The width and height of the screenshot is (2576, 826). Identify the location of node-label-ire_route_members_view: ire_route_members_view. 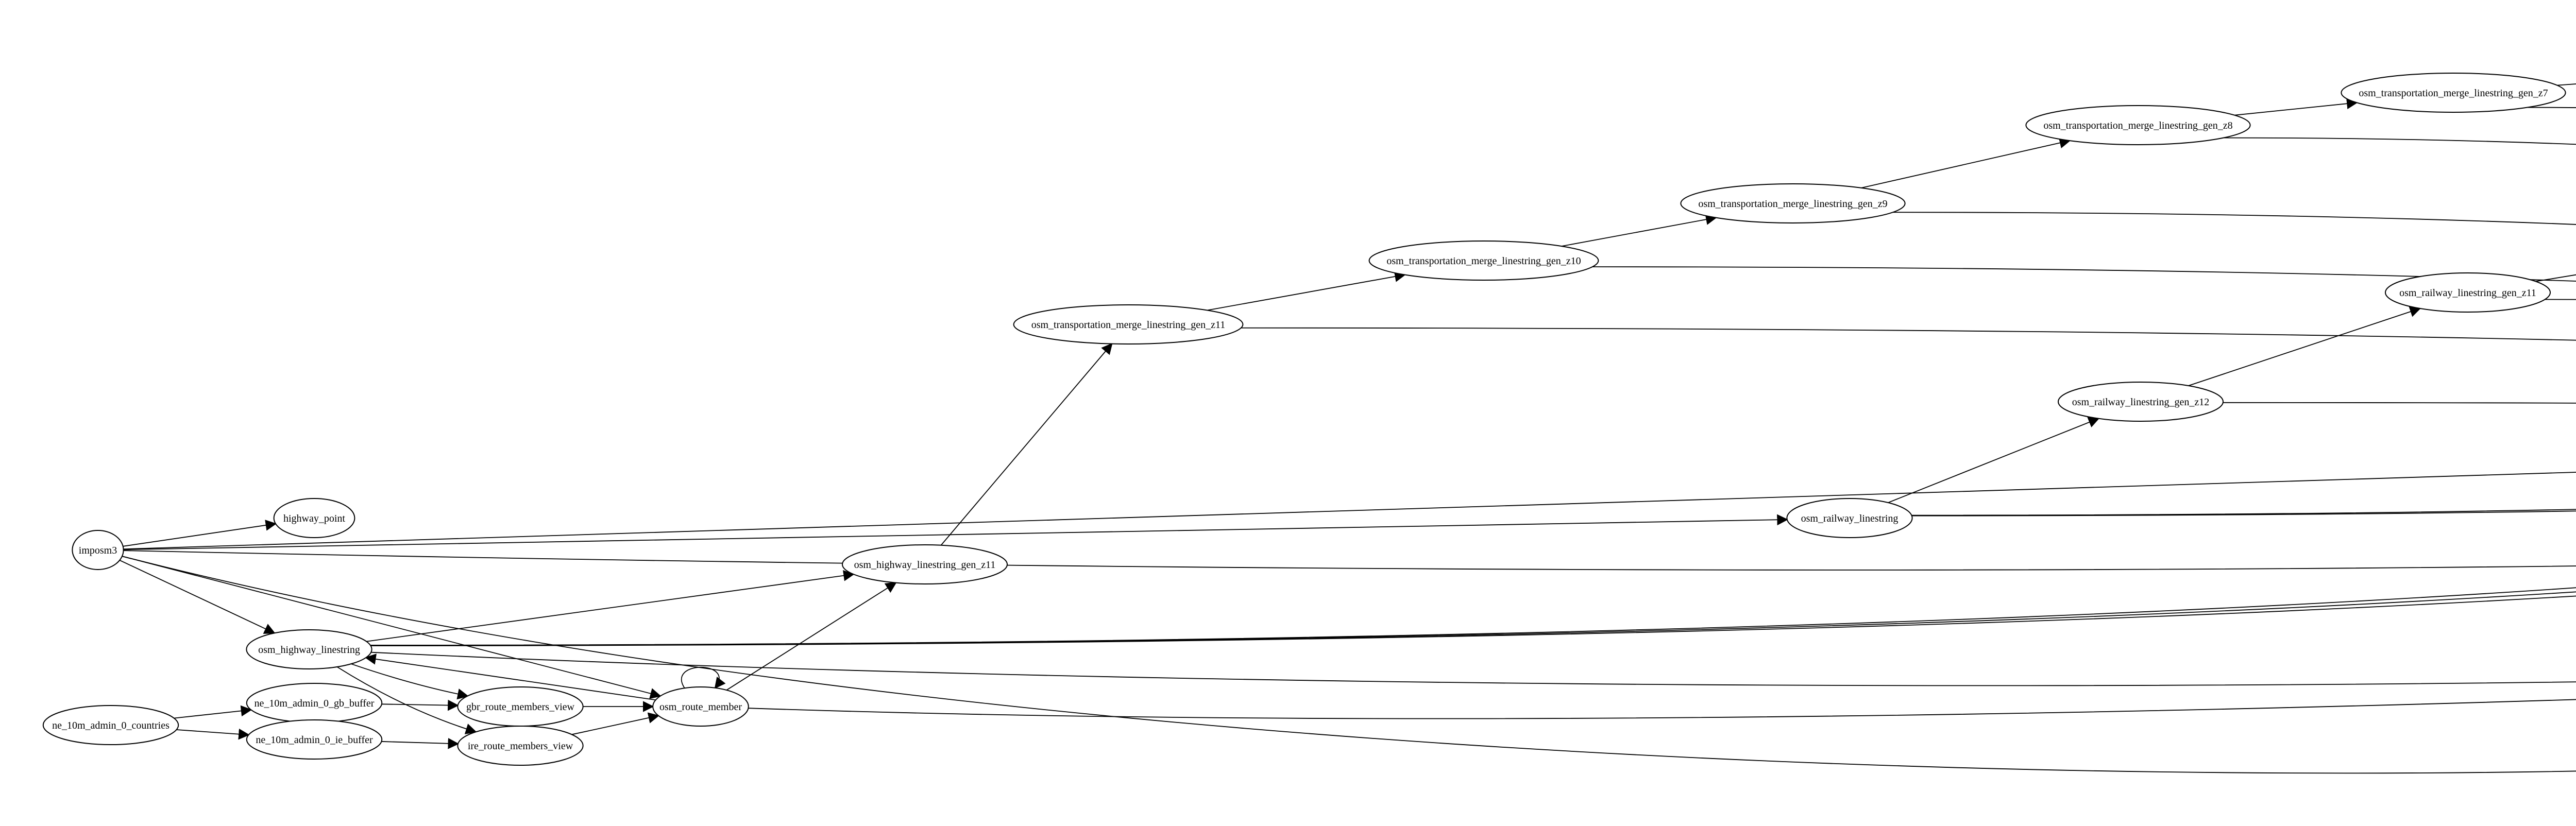
(520, 746).